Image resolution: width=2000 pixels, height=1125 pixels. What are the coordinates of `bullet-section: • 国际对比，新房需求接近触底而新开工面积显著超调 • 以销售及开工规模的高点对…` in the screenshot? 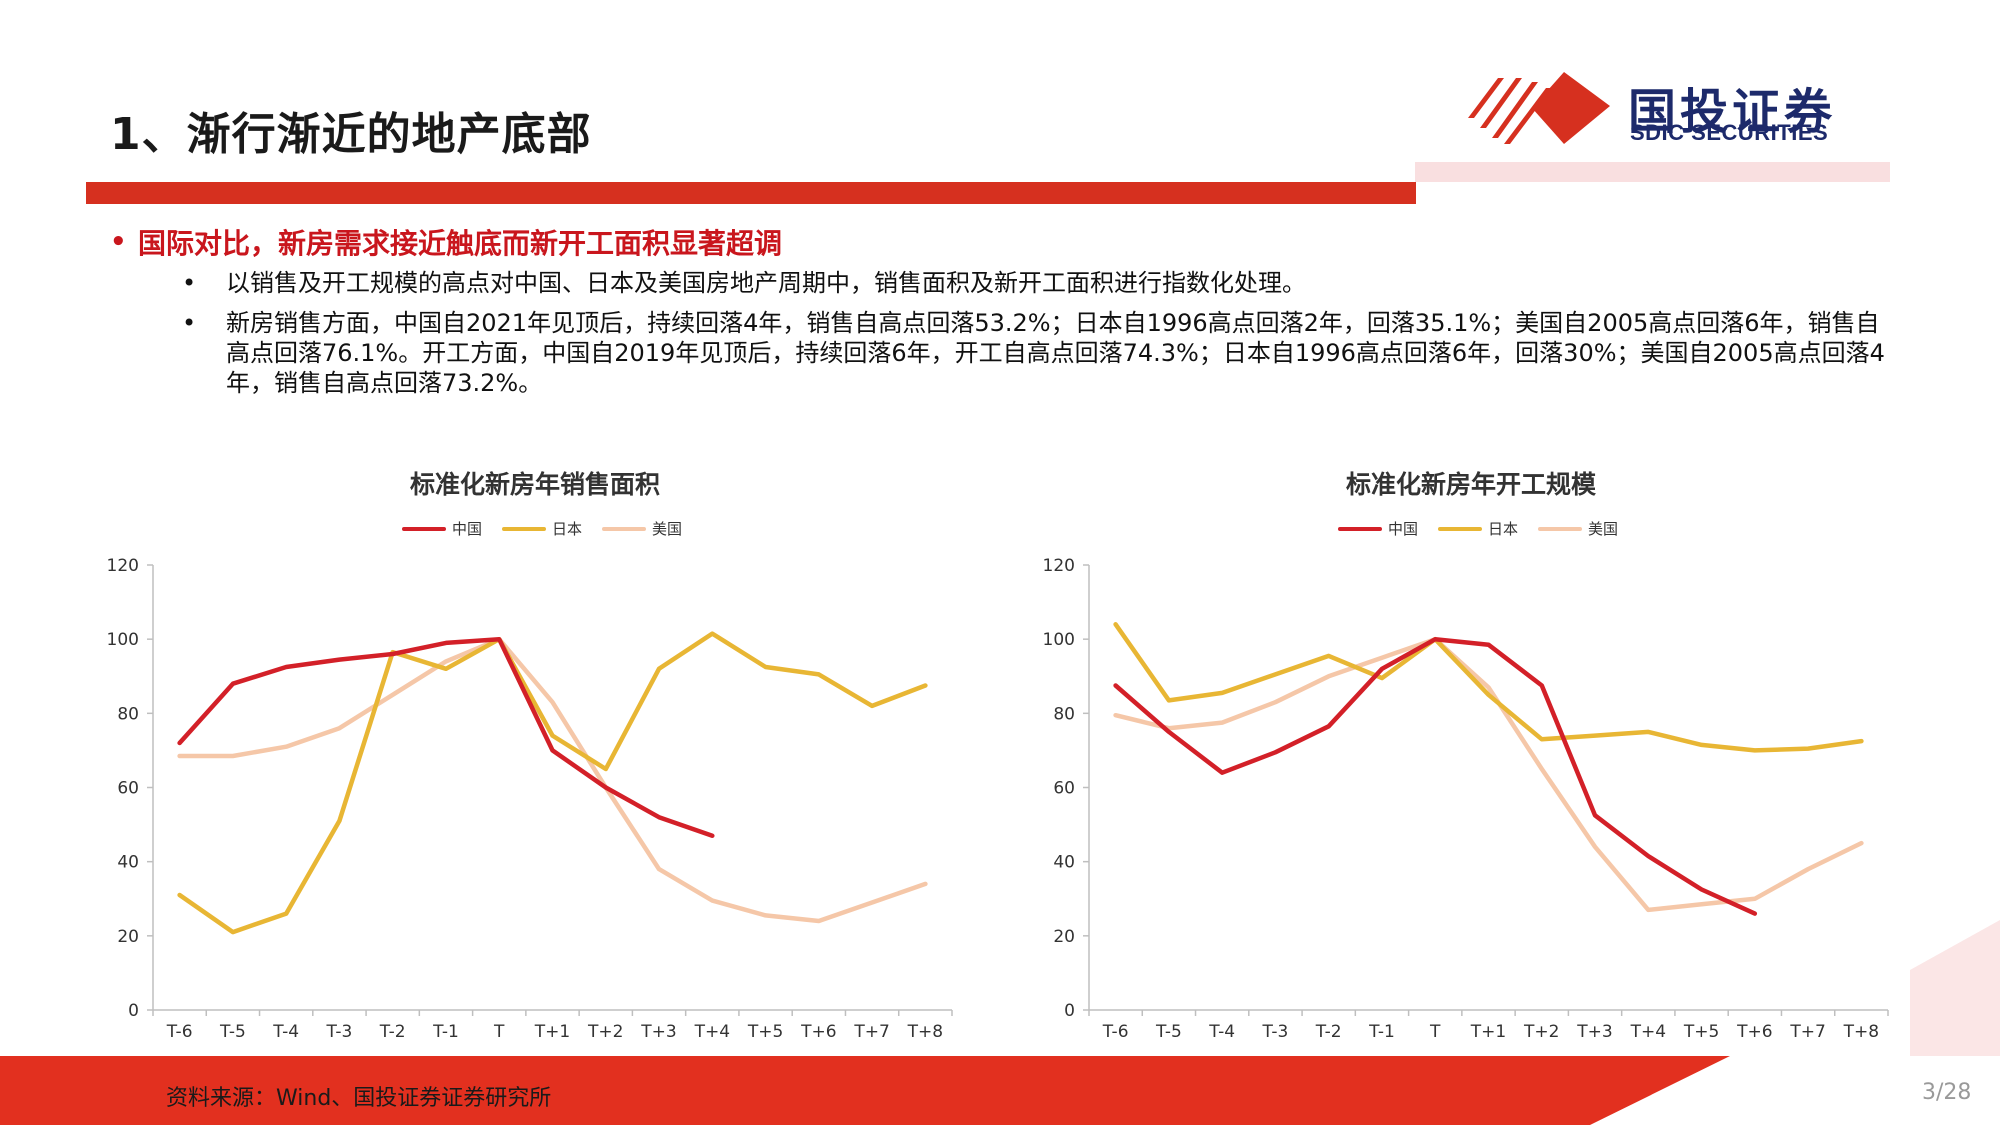 It's located at (1000, 310).